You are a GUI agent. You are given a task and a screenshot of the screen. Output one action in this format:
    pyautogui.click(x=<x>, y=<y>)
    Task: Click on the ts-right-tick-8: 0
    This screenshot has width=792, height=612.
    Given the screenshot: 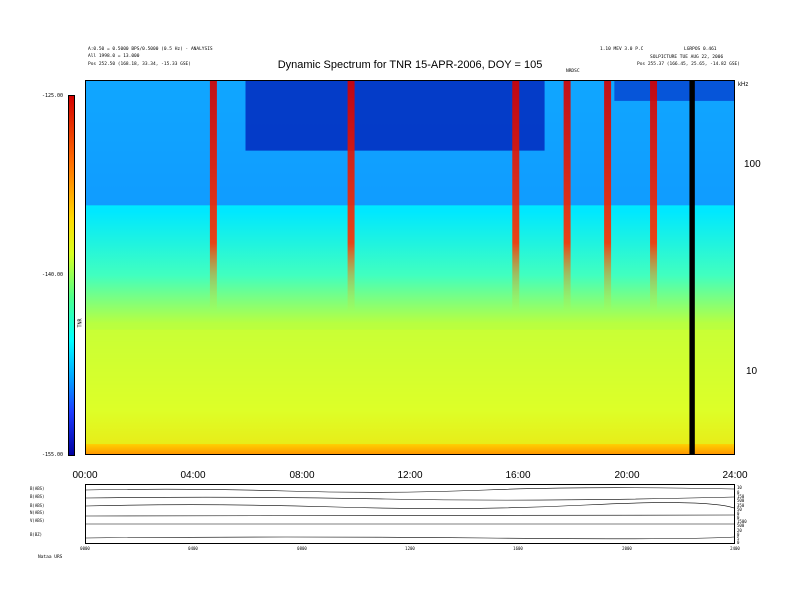 What is the action you would take?
    pyautogui.click(x=738, y=517)
    